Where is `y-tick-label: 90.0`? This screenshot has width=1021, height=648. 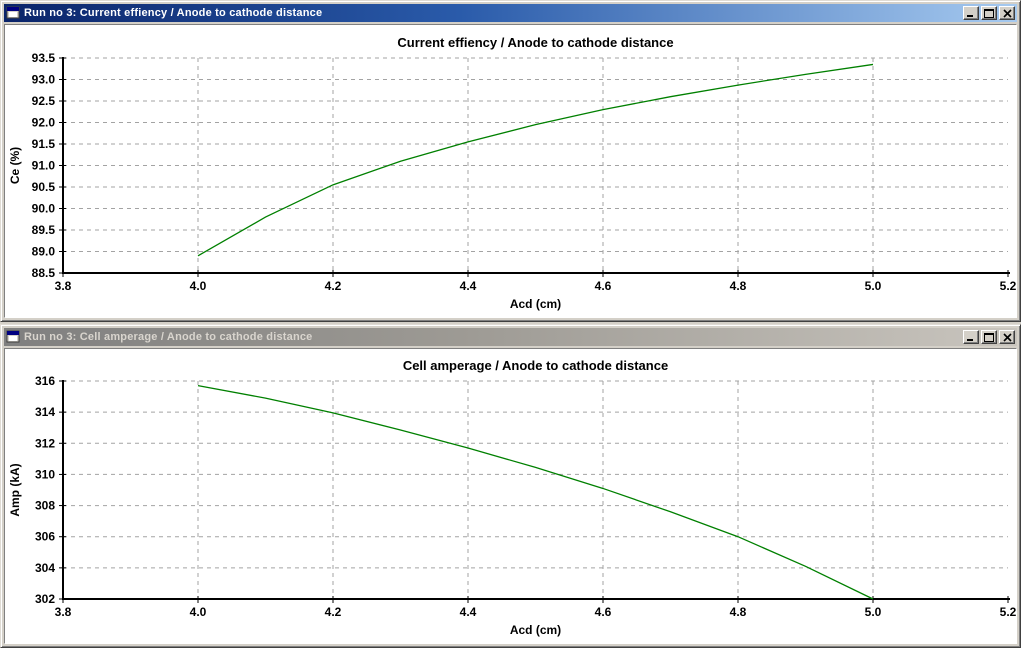
y-tick-label: 90.0 is located at coordinates (44, 209).